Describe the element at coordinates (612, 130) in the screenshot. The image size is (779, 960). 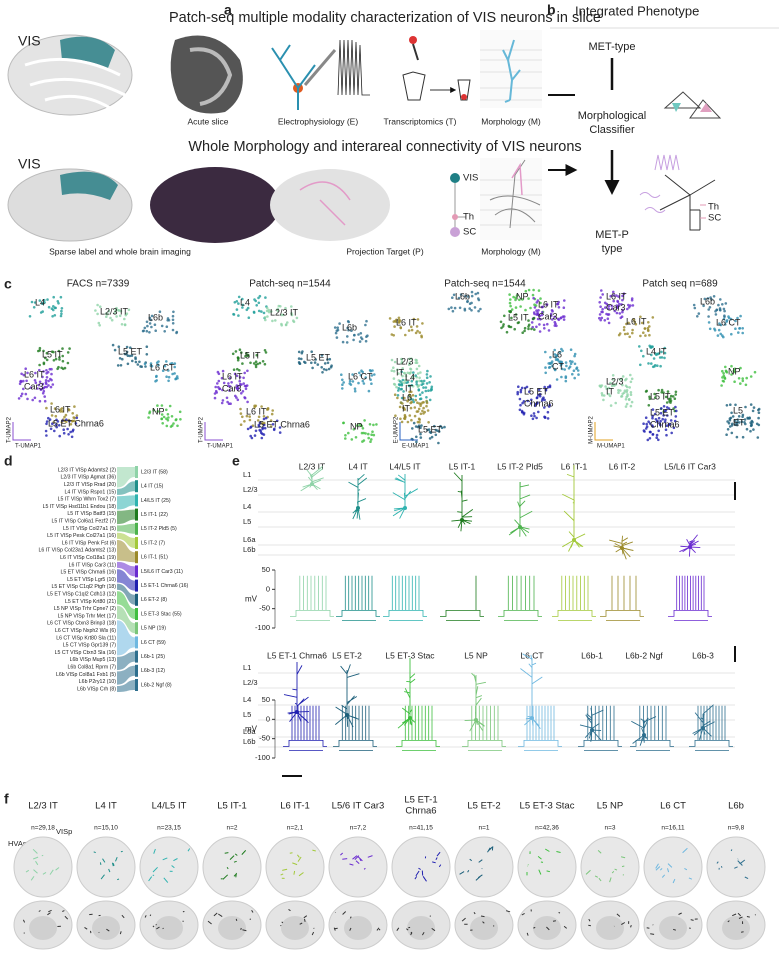
I see `node-label: Classifier` at that location.